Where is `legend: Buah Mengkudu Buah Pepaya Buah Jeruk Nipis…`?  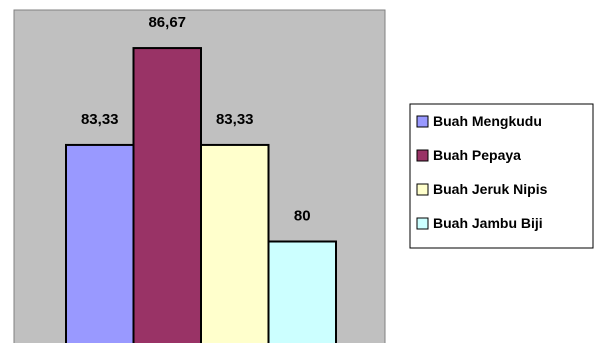
legend: Buah Mengkudu Buah Pepaya Buah Jeruk Nipis… is located at coordinates (501, 176).